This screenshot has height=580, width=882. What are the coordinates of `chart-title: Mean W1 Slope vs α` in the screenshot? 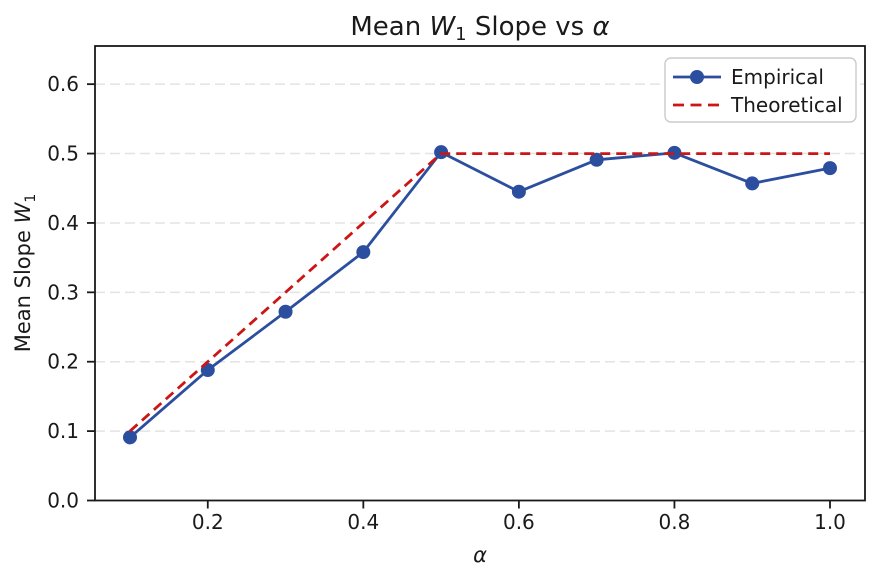 It's located at (479, 28).